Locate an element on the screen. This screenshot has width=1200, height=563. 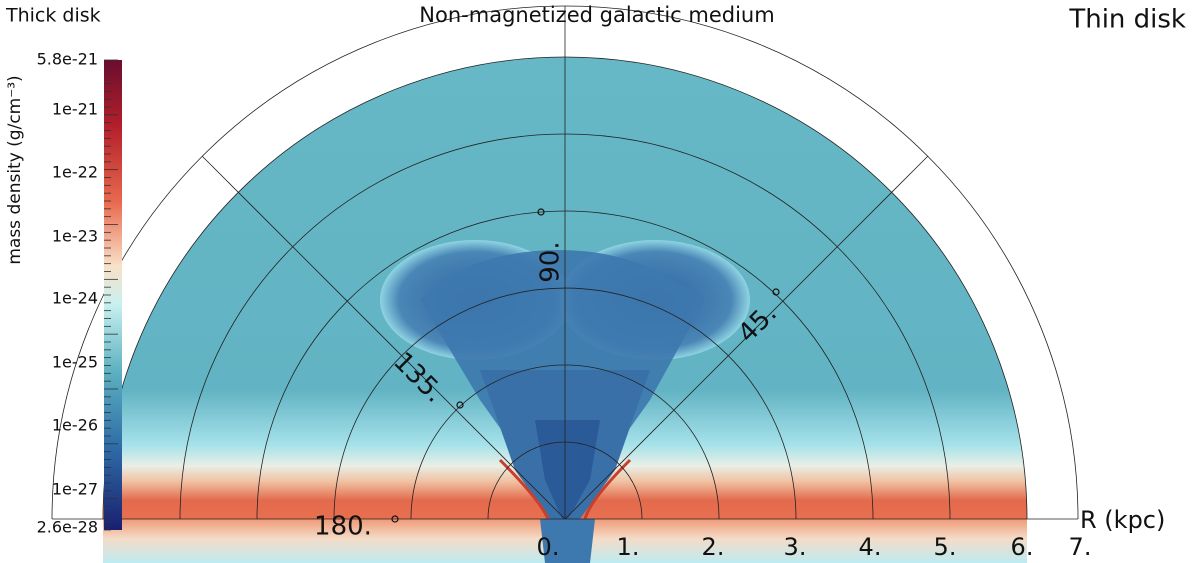
colorbar-label: 2.6e-28 is located at coordinates (67, 527).